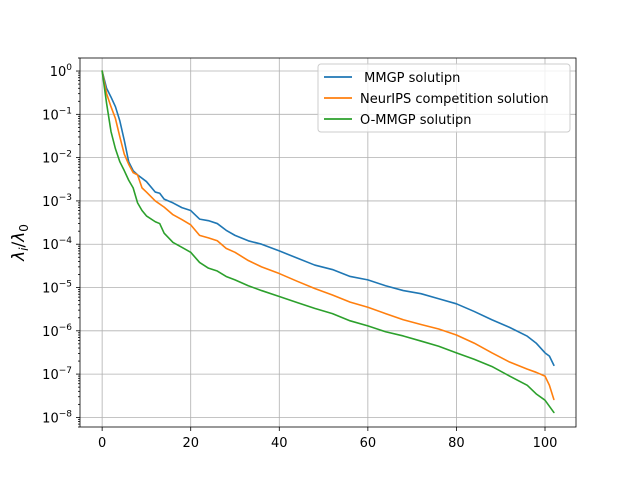 This screenshot has height=480, width=640. I want to click on x-axis: 0 20 40 60 80 100, so click(327, 439).